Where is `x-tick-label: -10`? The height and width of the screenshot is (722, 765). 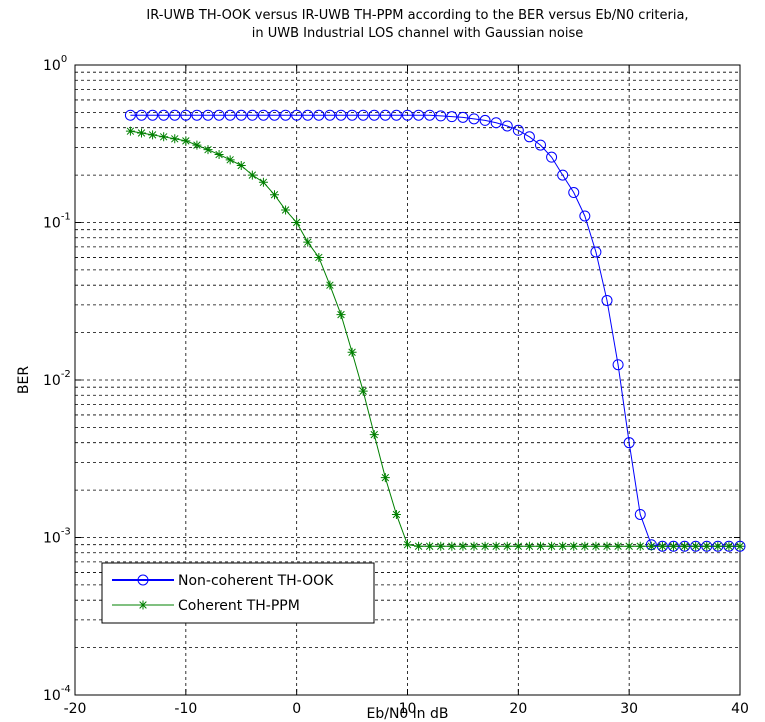 x-tick-label: -10 is located at coordinates (185, 709).